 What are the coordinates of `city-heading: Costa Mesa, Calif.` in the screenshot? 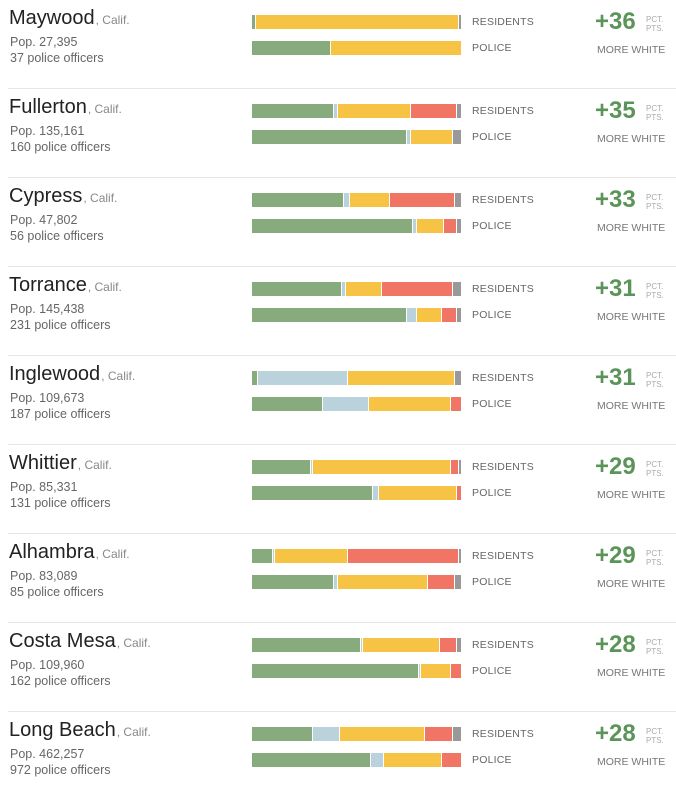 It's located at (80, 641).